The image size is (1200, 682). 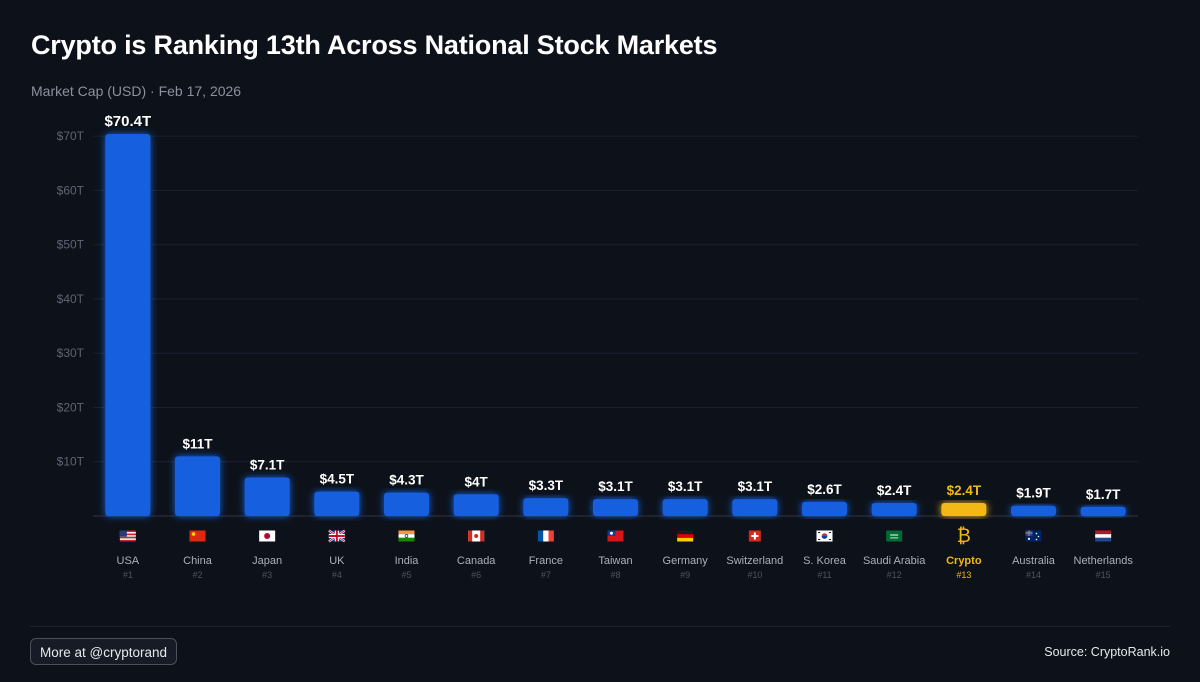 I want to click on rank-label: #2, so click(x=197, y=575).